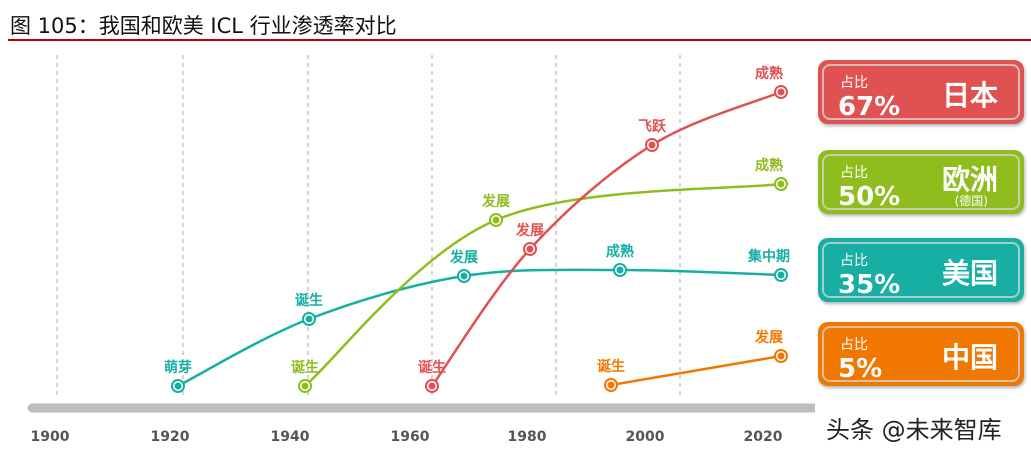 This screenshot has width=1031, height=450. What do you see at coordinates (860, 369) in the screenshot?
I see `box-percent: 5%` at bounding box center [860, 369].